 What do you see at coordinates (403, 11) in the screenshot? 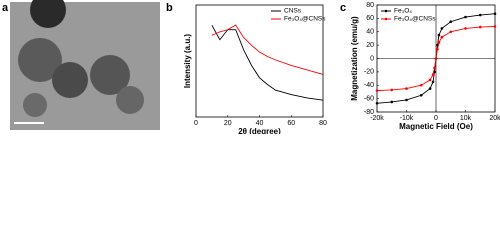
I see `legend-label: Fe₃O₄` at bounding box center [403, 11].